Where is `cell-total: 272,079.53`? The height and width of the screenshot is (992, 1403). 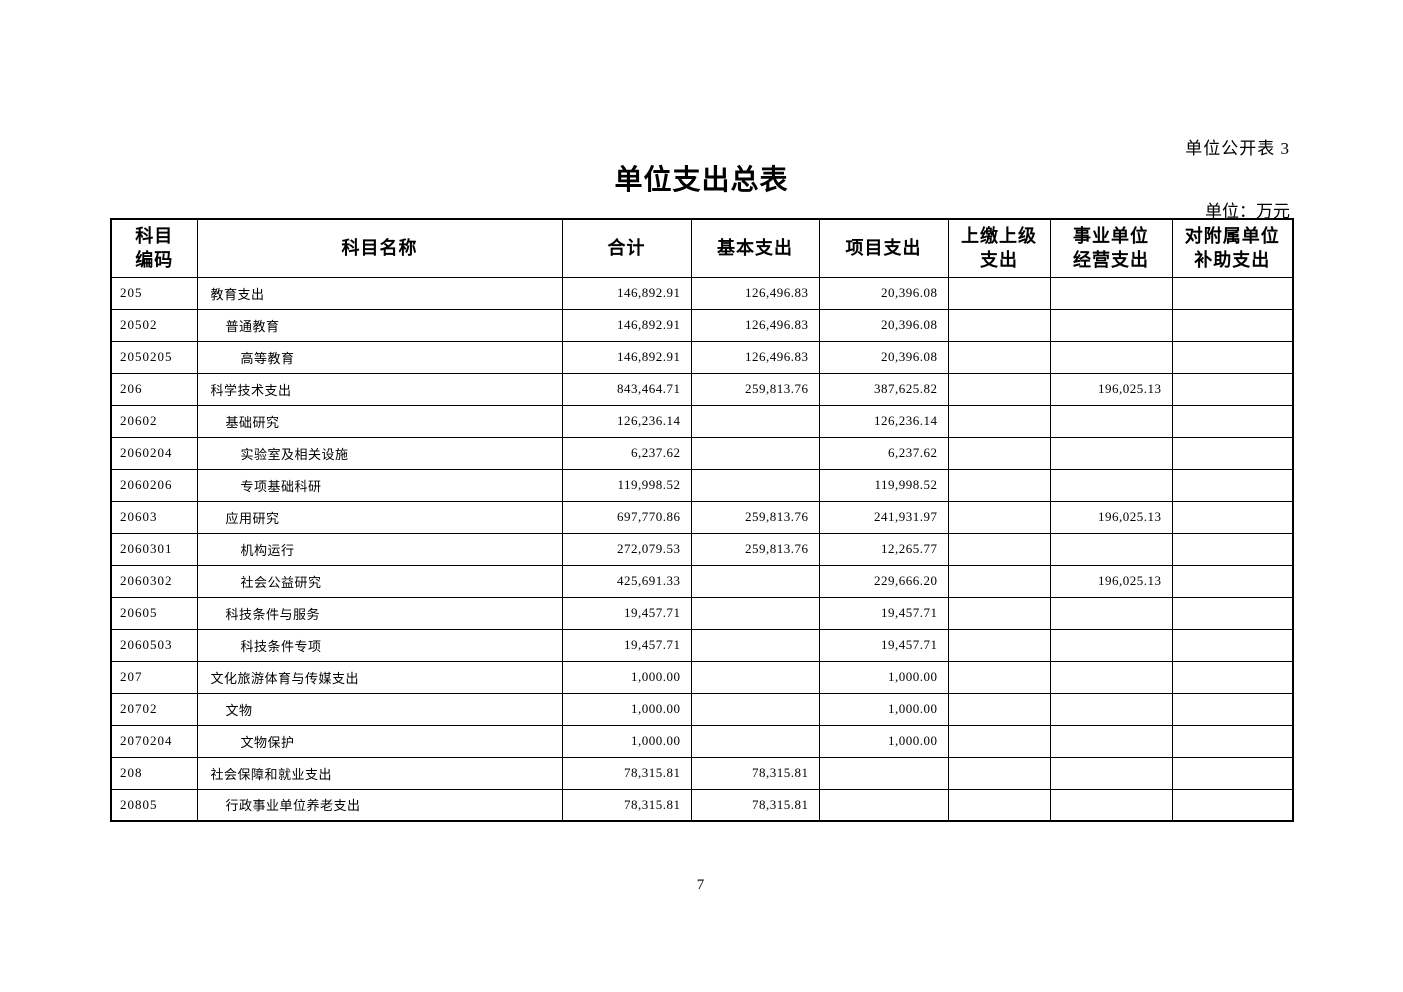 cell-total: 272,079.53 is located at coordinates (626, 549).